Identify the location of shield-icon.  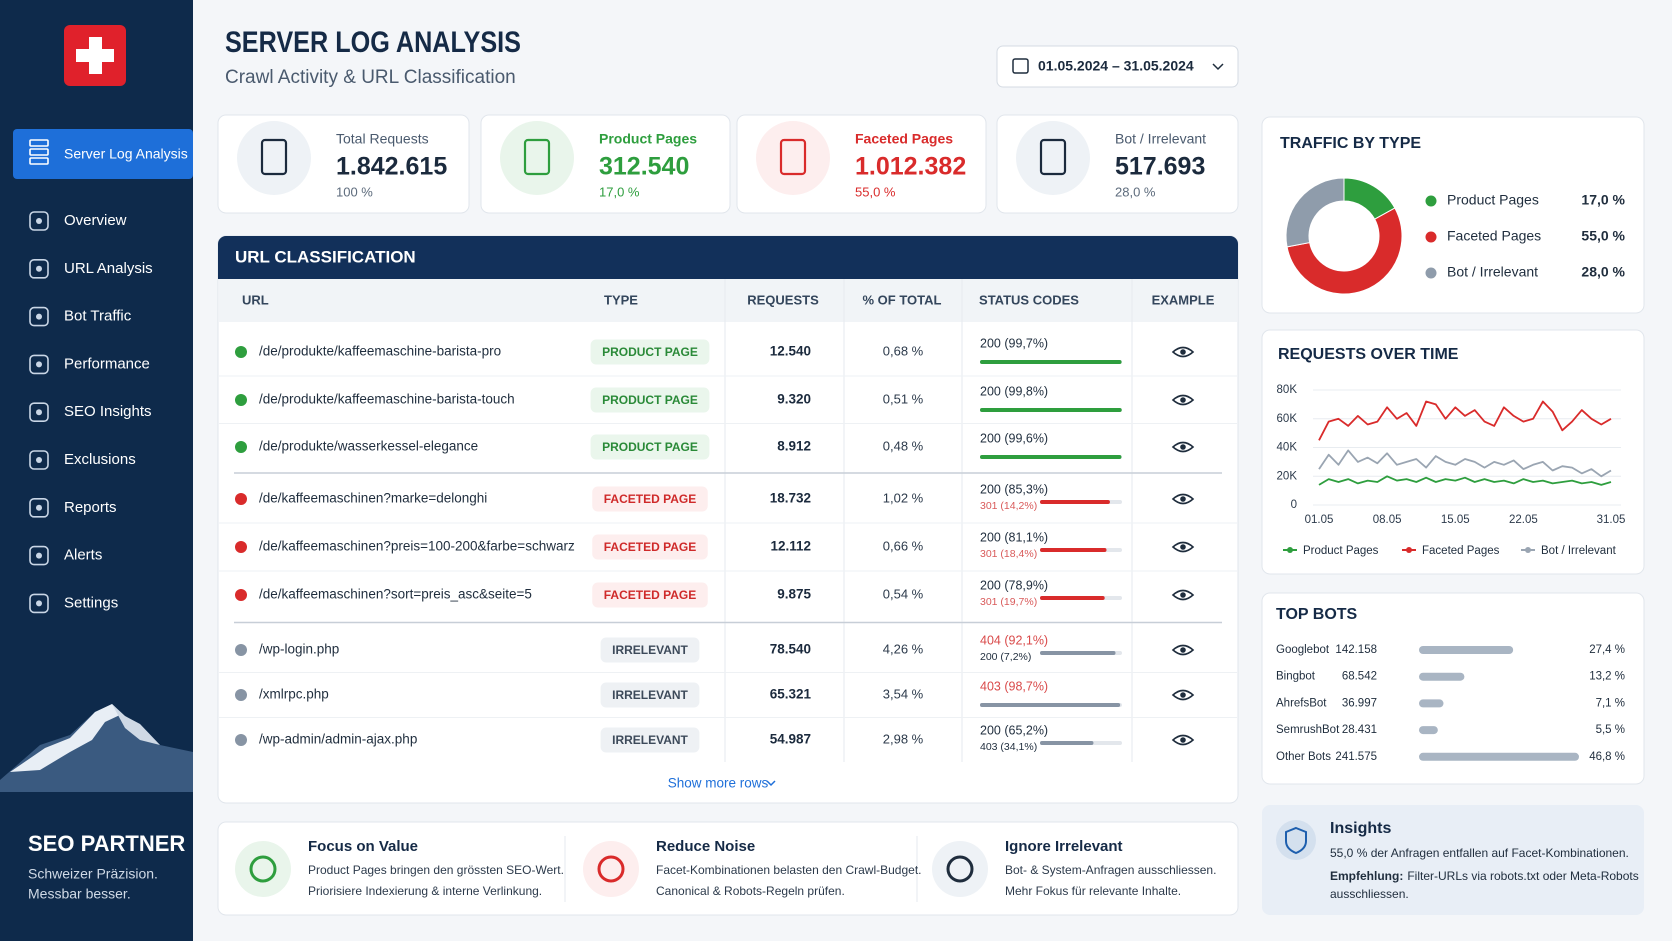
(1296, 840).